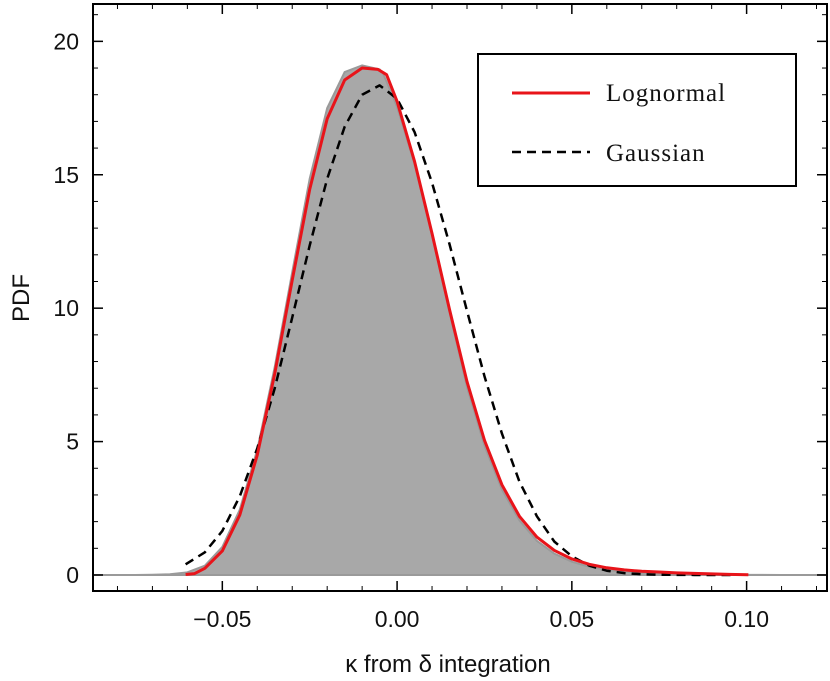  What do you see at coordinates (72, 575) in the screenshot?
I see `y-tick-label: 0` at bounding box center [72, 575].